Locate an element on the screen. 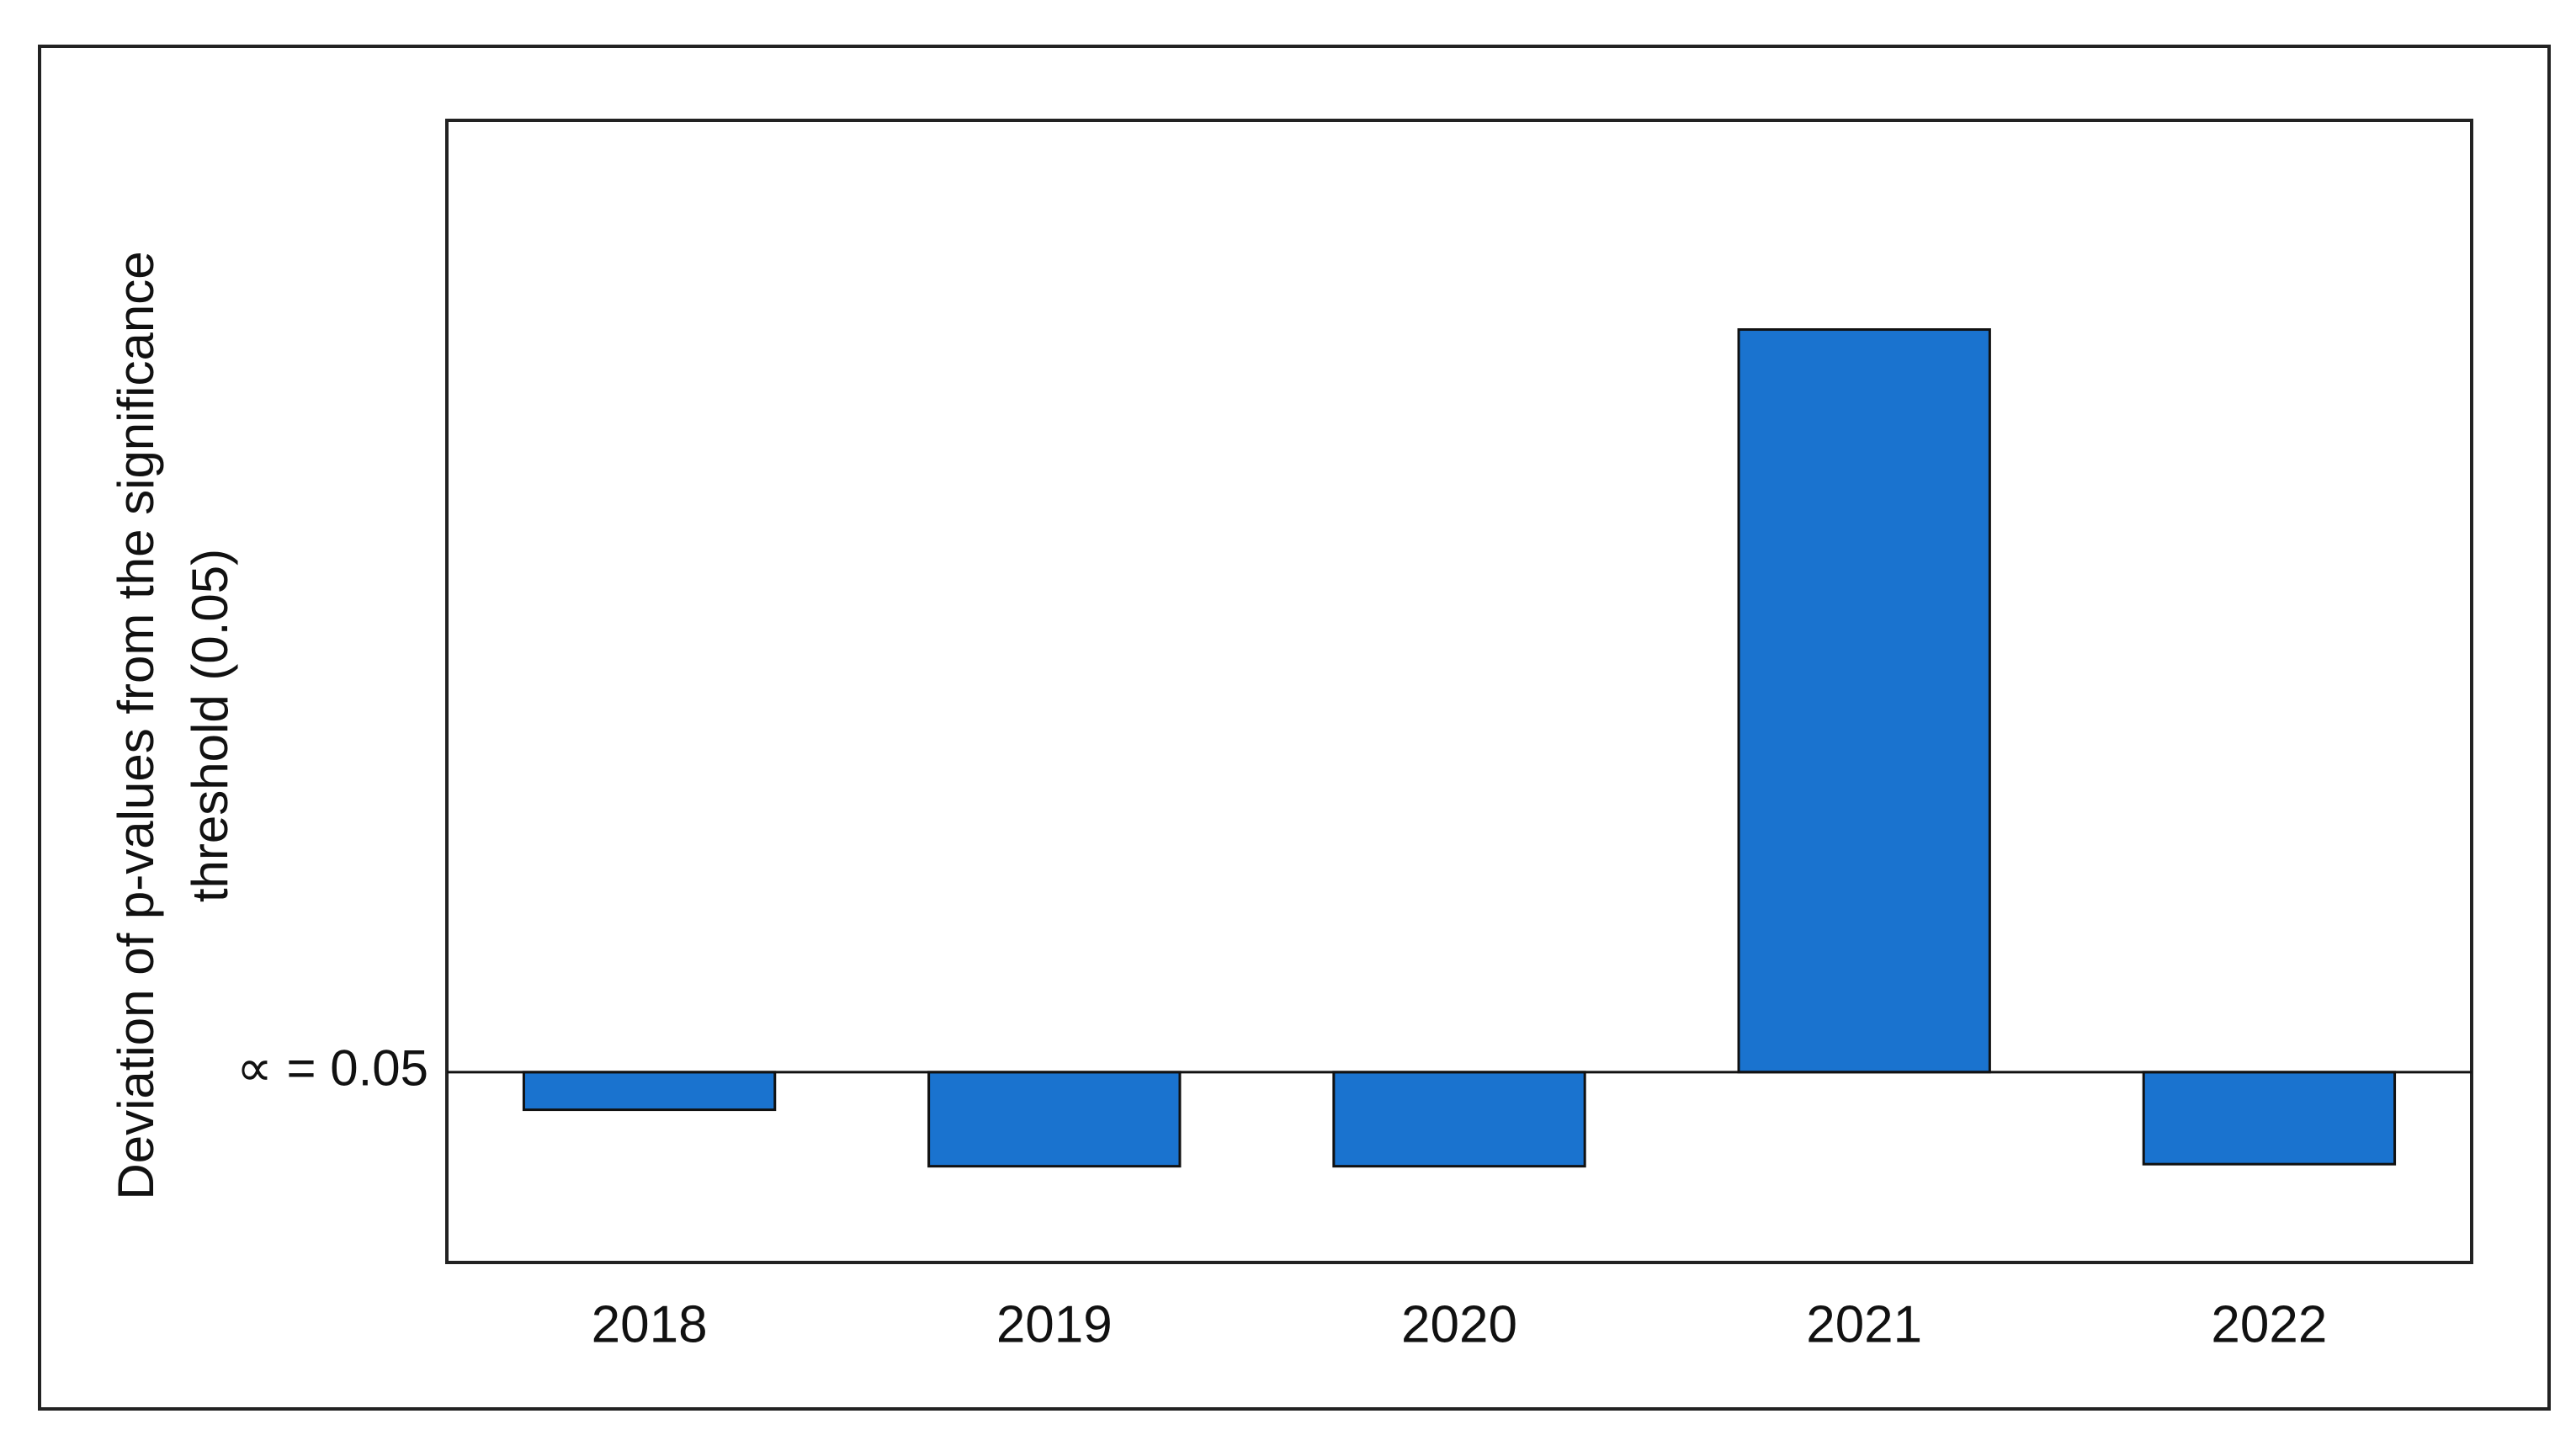 This screenshot has height=1451, width=2576. x-tick-label: 2022 is located at coordinates (2269, 1324).